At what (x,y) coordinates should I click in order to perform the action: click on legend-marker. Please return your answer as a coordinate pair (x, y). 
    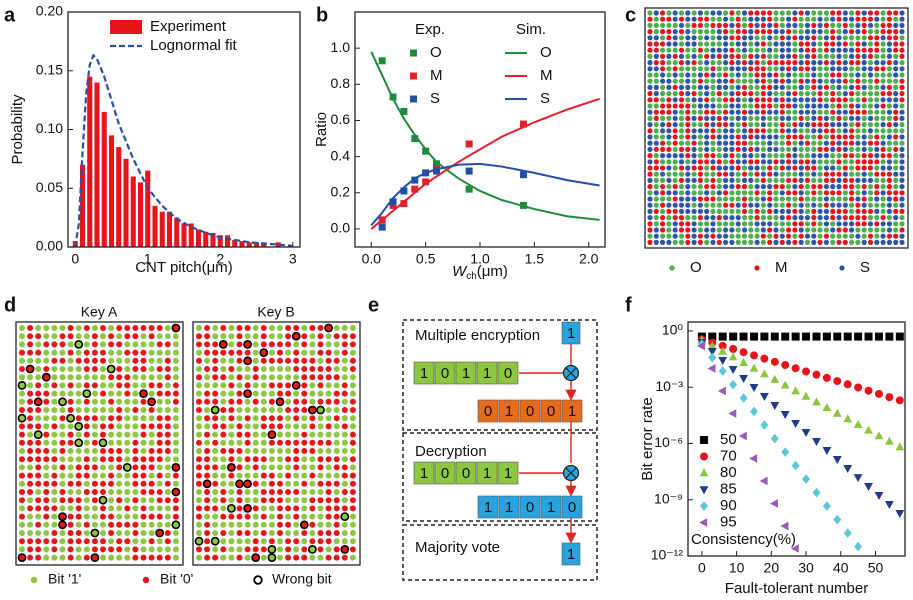
    Looking at the image, I should click on (413, 76).